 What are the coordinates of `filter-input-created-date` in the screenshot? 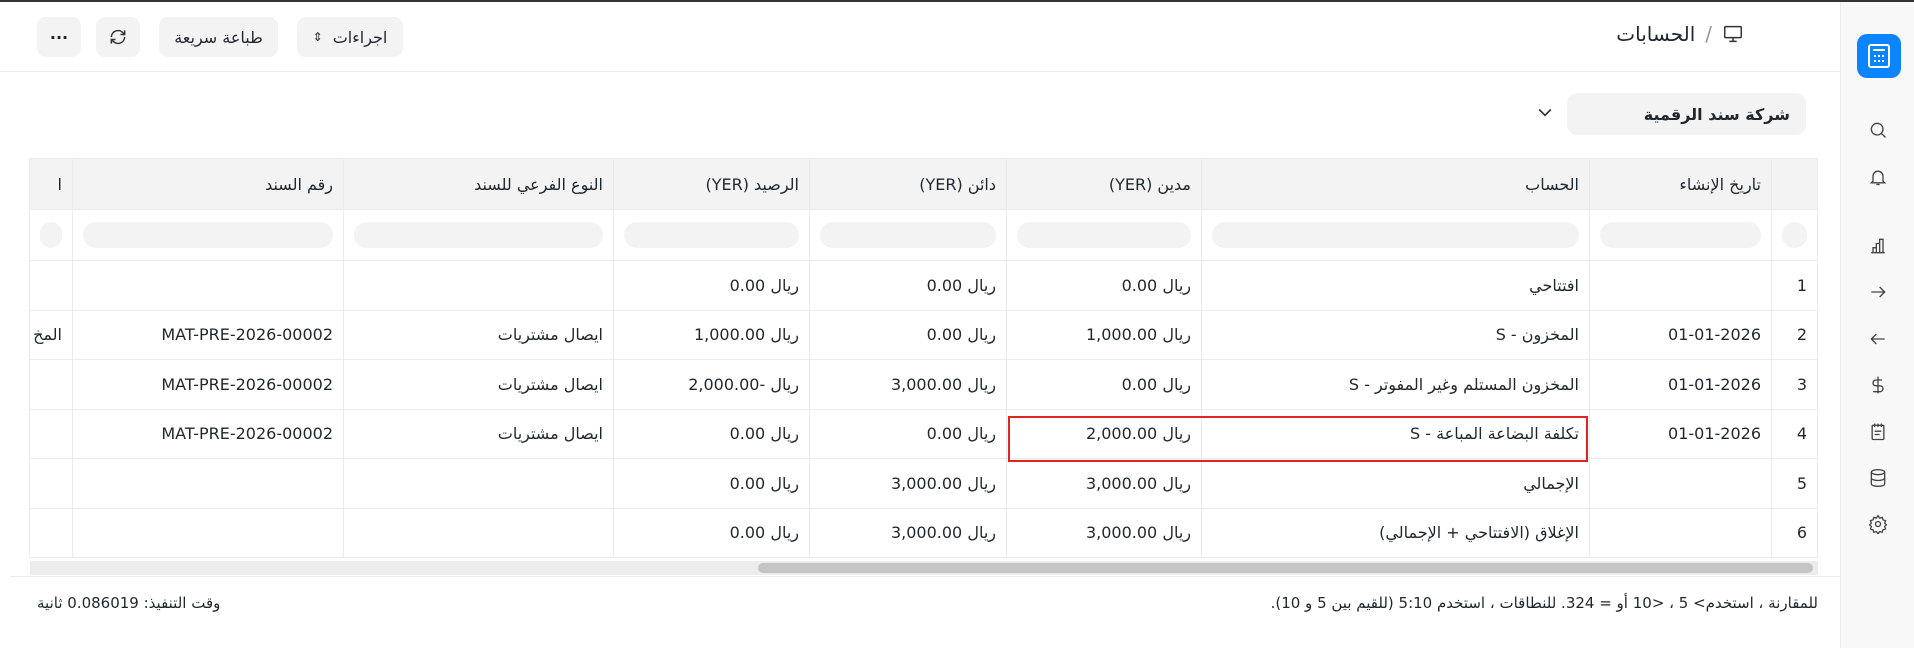 It's located at (1680, 235).